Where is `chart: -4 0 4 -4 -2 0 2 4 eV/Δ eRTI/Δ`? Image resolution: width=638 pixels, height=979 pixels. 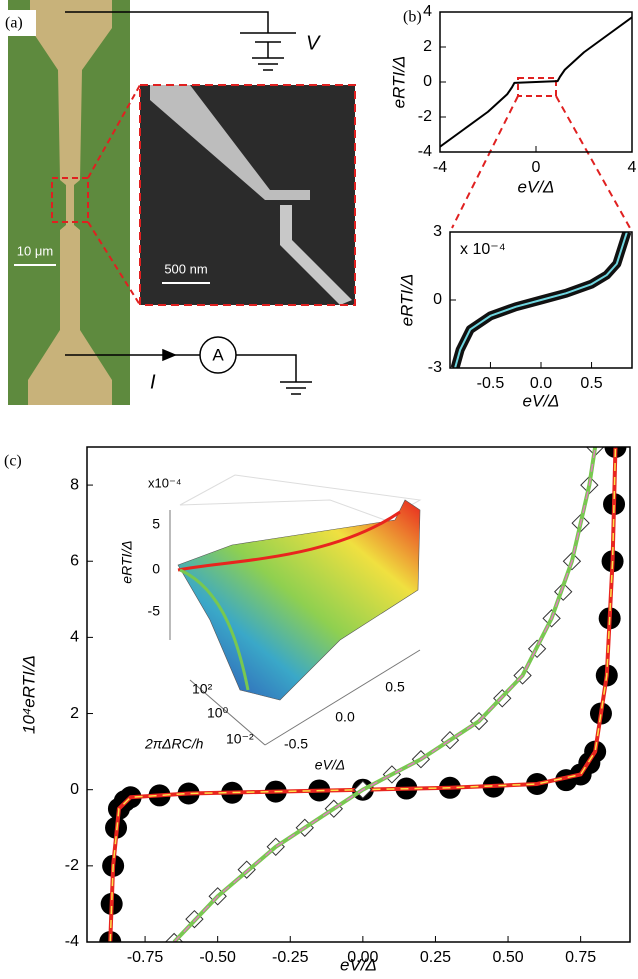
chart: -4 0 4 -4 -2 0 2 4 eV/Δ eRTI/Δ is located at coordinates (512, 99).